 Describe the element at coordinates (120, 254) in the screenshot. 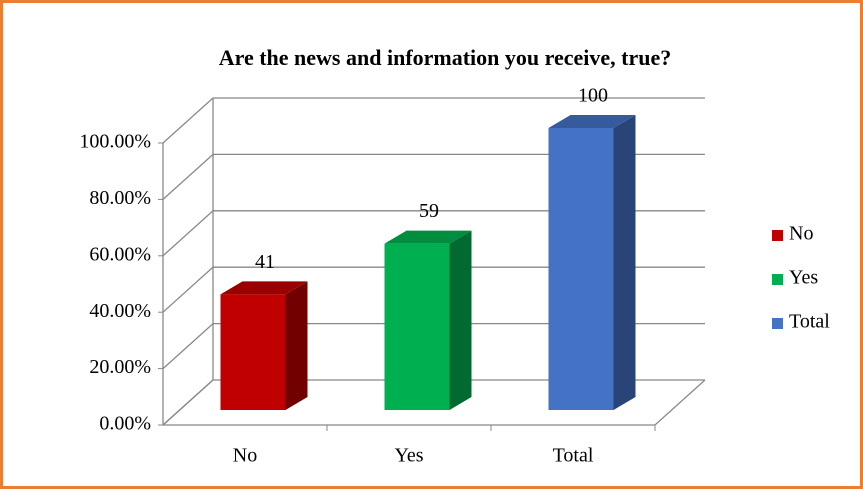

I see `y-tick-label: 60.00%` at that location.